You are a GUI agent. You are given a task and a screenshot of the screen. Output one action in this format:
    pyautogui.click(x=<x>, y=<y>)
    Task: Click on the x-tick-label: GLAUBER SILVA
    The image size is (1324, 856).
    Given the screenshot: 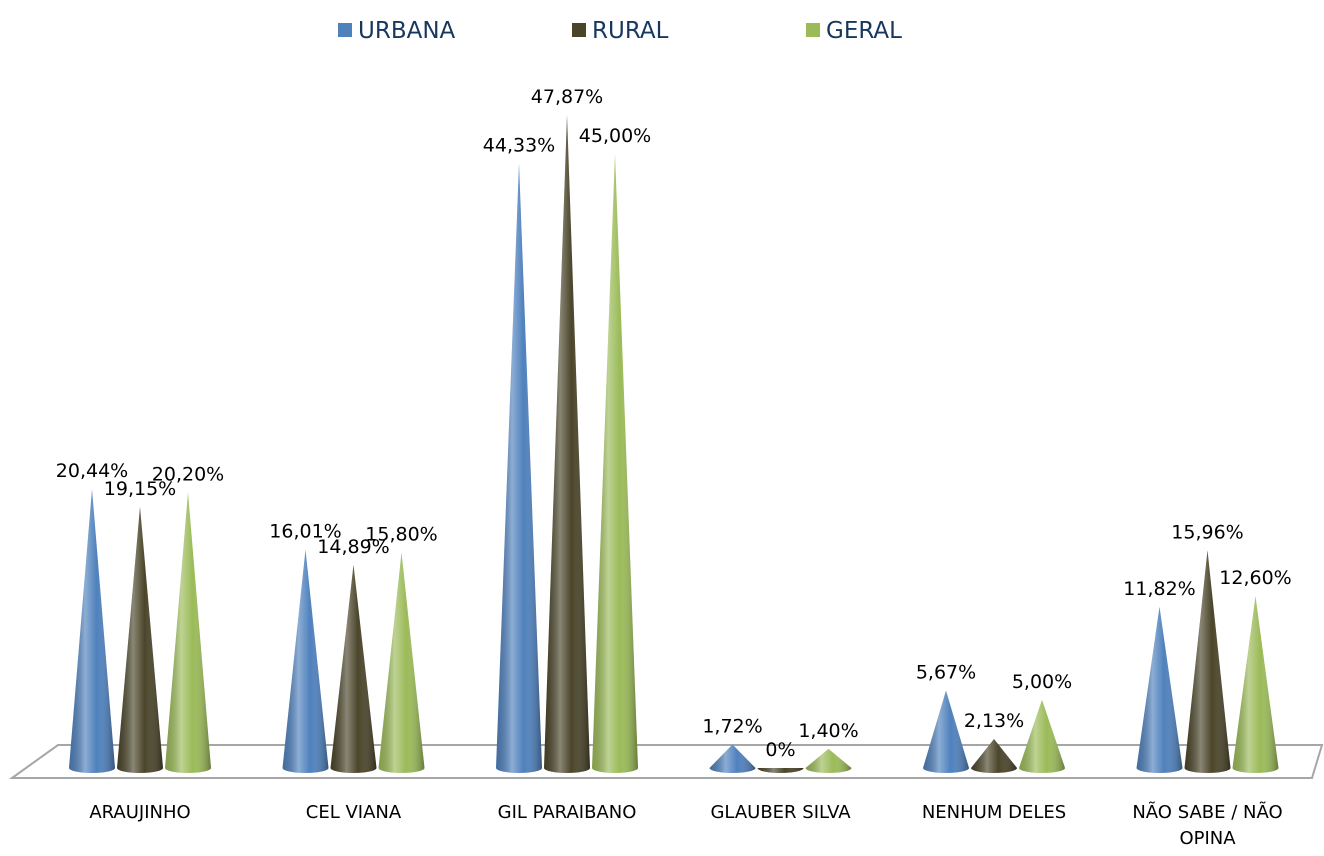 What is the action you would take?
    pyautogui.click(x=780, y=812)
    